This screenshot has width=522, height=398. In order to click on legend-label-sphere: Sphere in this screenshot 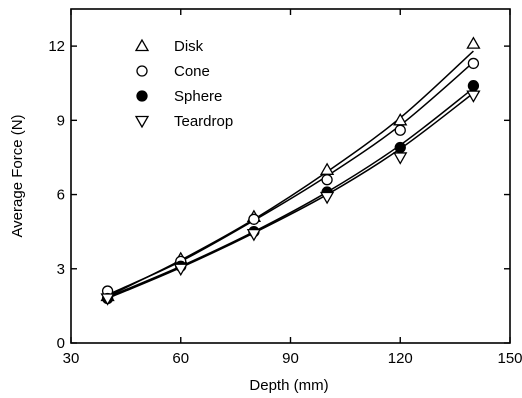, I will do `click(198, 96)`.